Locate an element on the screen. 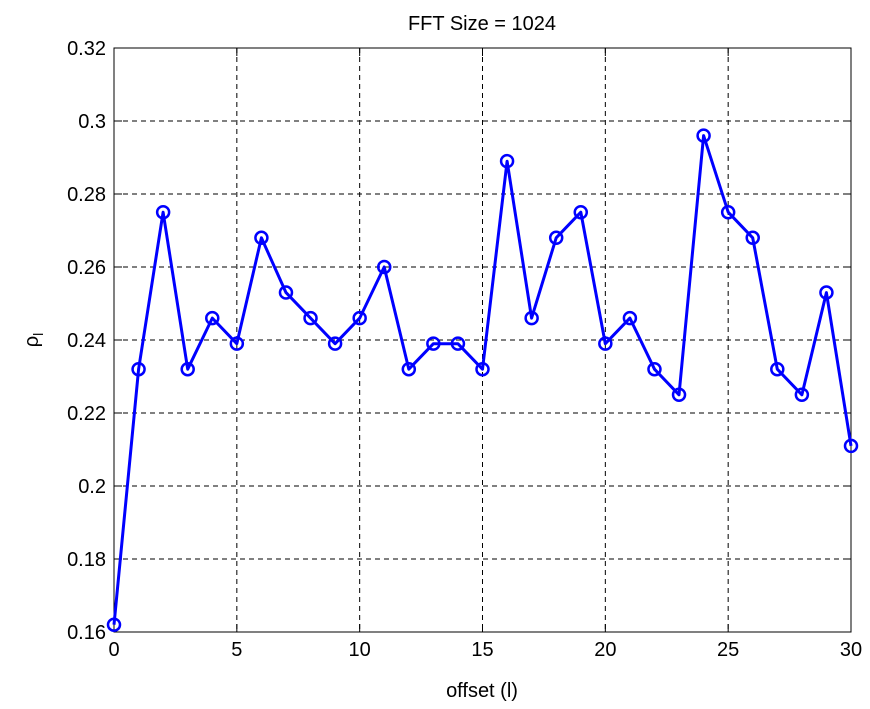 This screenshot has width=870, height=709. chart-title: FFT Size = 1024 is located at coordinates (482, 24).